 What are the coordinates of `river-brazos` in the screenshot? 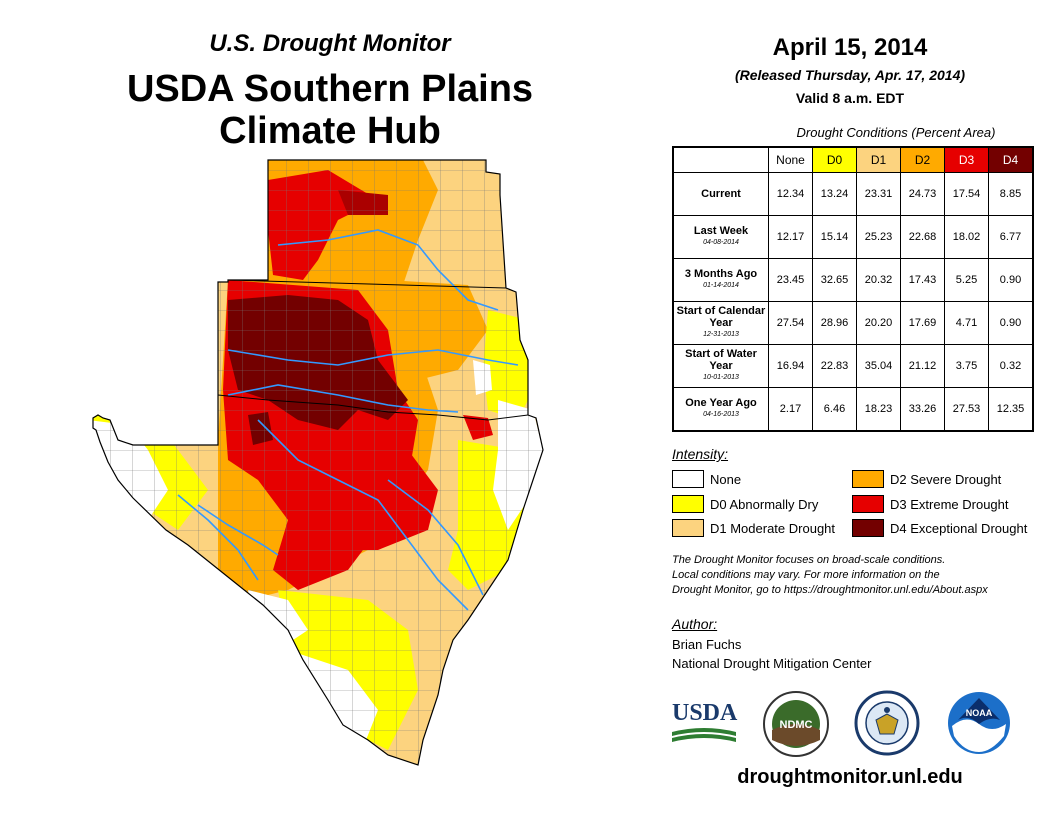 It's located at (363, 515).